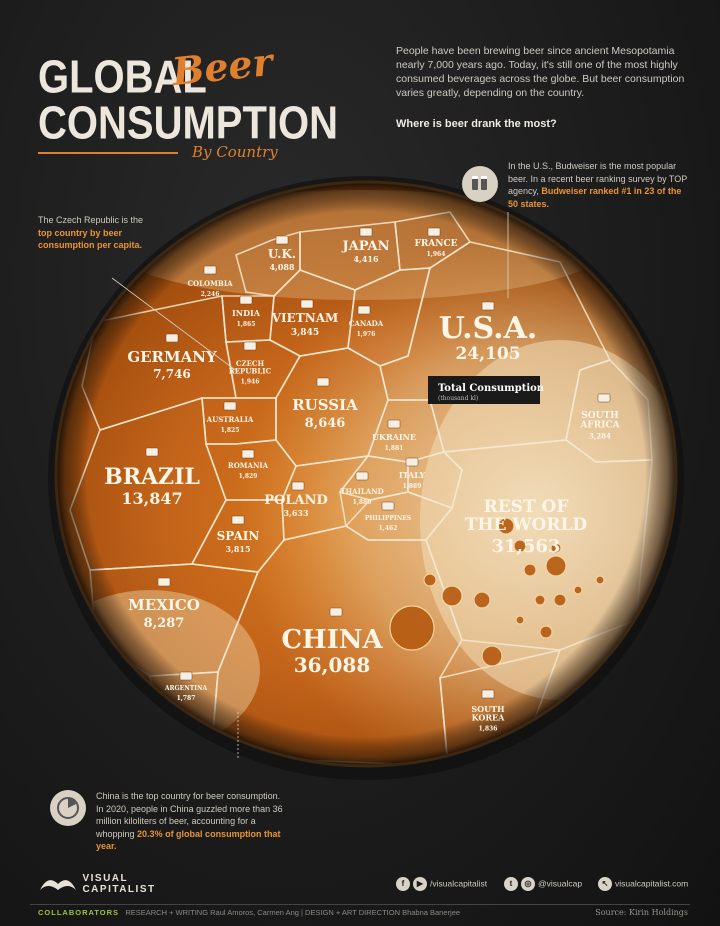  Describe the element at coordinates (325, 405) in the screenshot. I see `country-name-label: RUSSIA` at that location.